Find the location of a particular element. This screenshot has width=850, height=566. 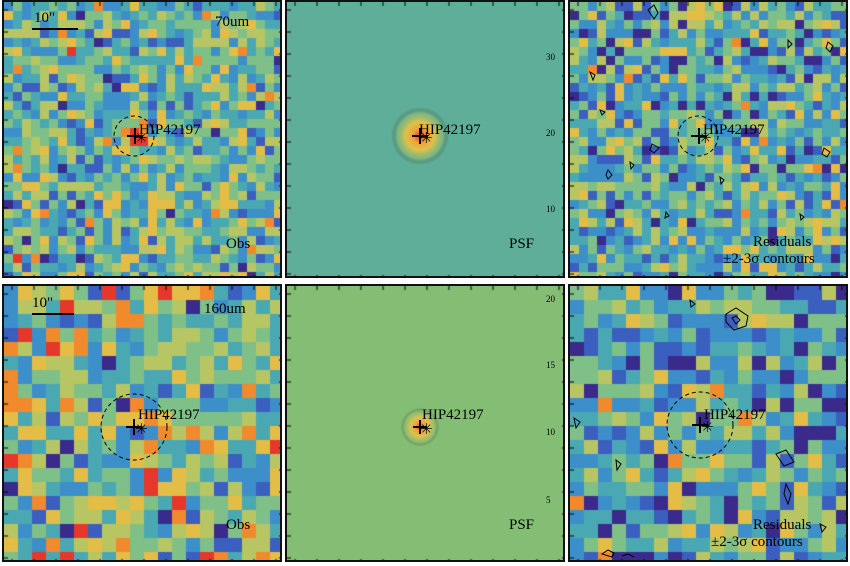

overlay-70um-resid is located at coordinates (711, 113).